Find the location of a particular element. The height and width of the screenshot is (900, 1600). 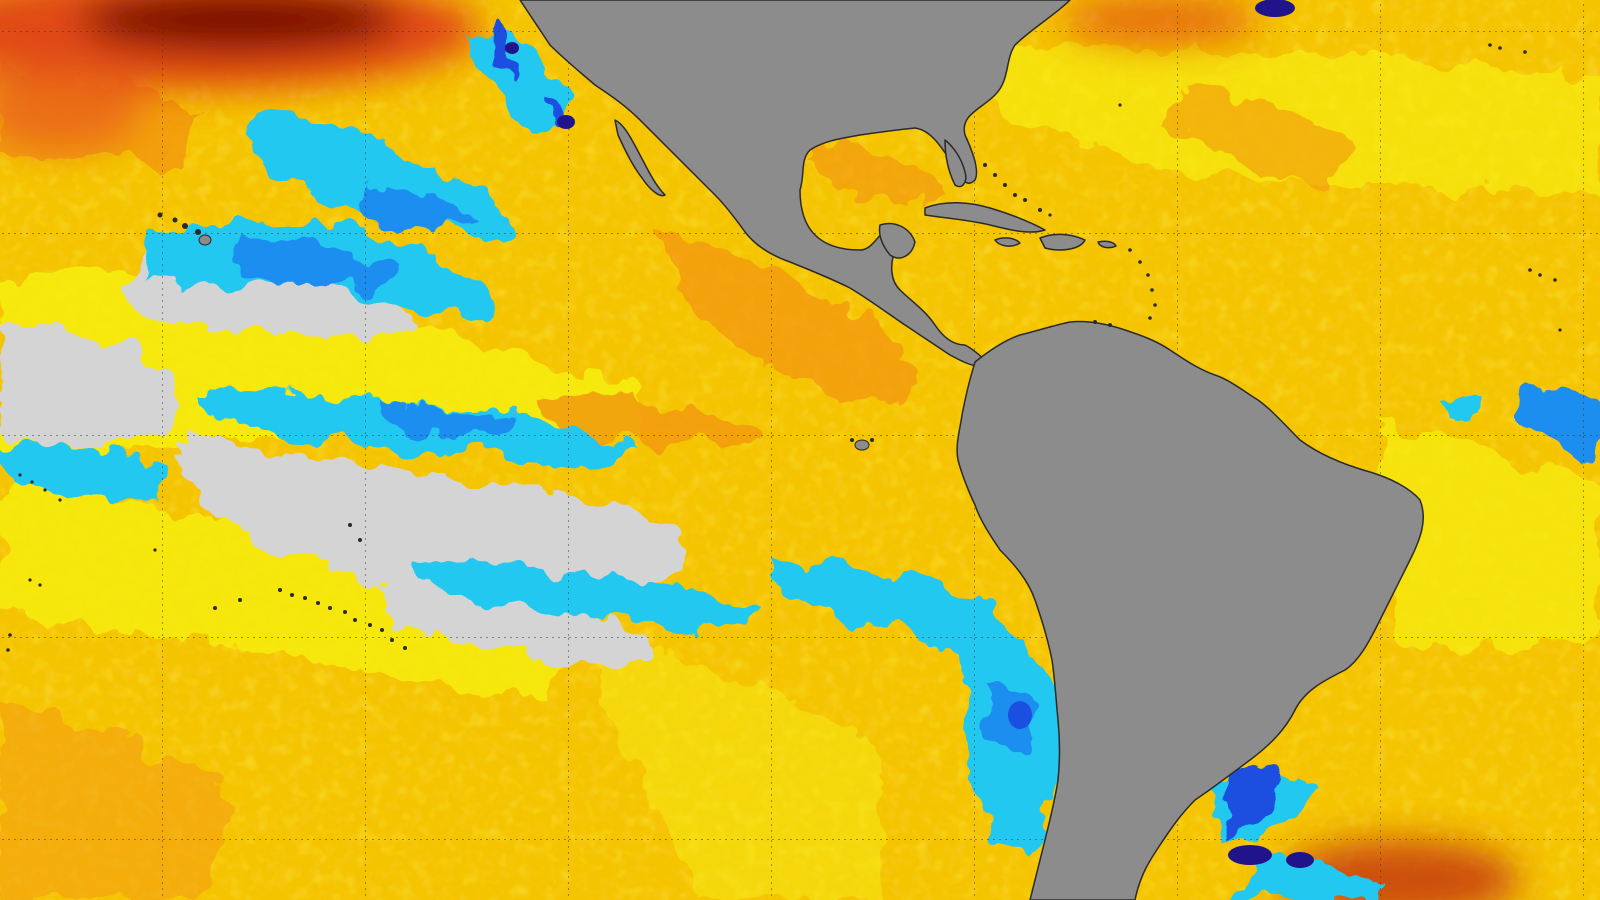

jamaica is located at coordinates (1007, 242).